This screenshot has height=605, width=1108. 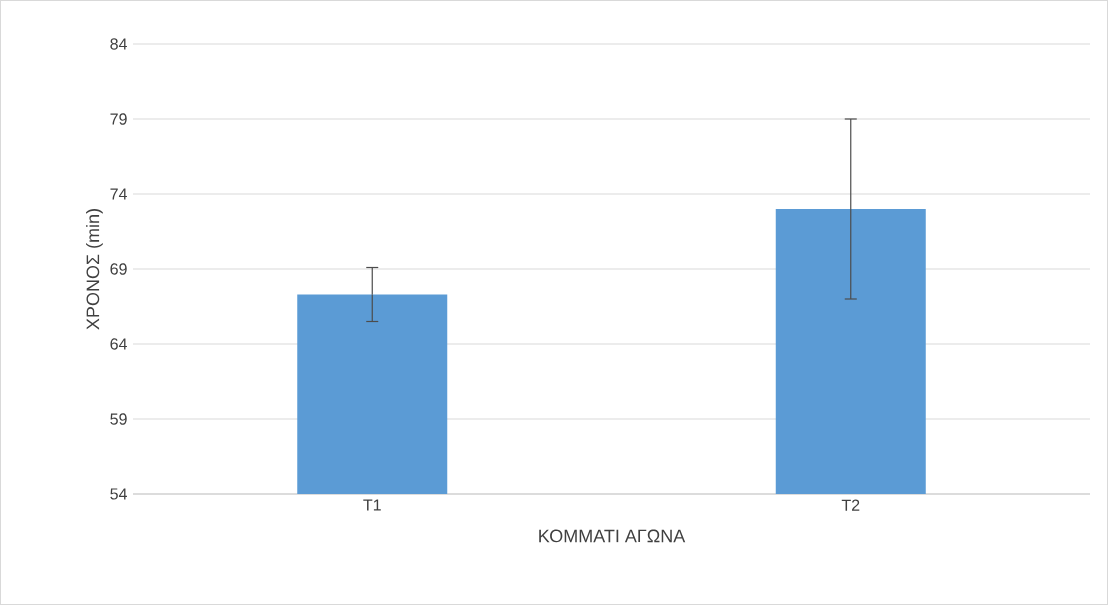 I want to click on y-tick-label: 79, so click(x=118, y=119).